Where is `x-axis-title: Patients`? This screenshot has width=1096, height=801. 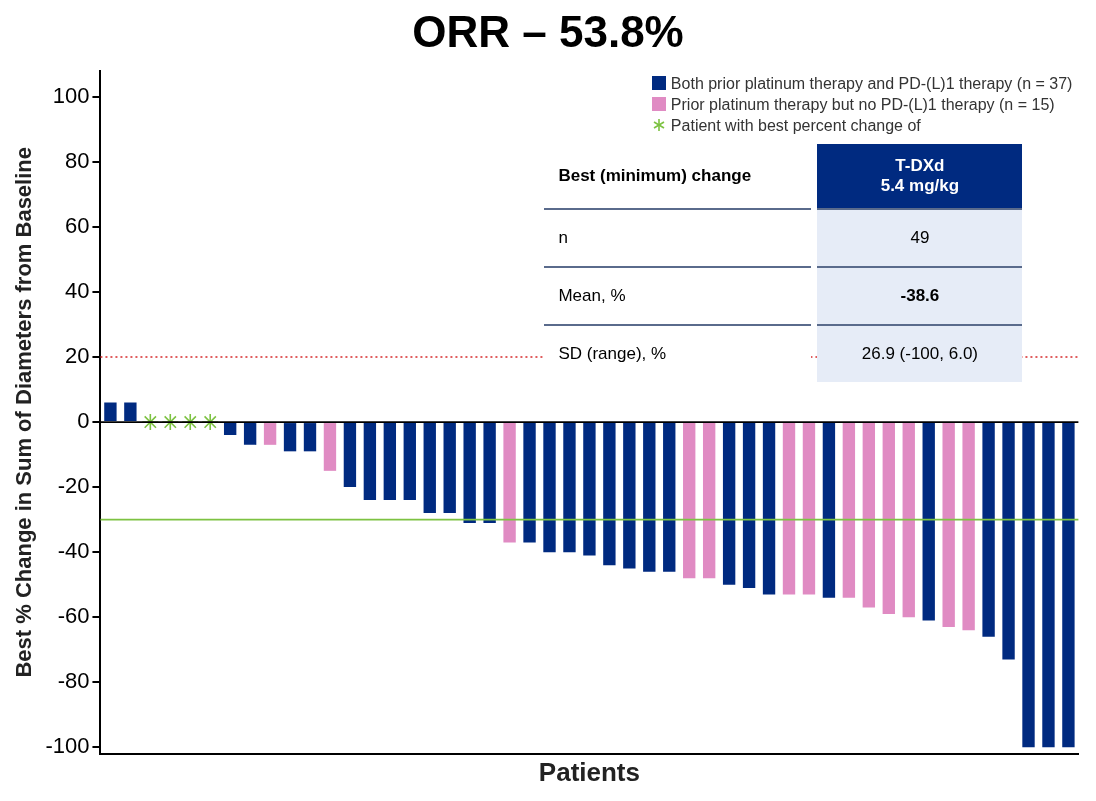 x-axis-title: Patients is located at coordinates (589, 771).